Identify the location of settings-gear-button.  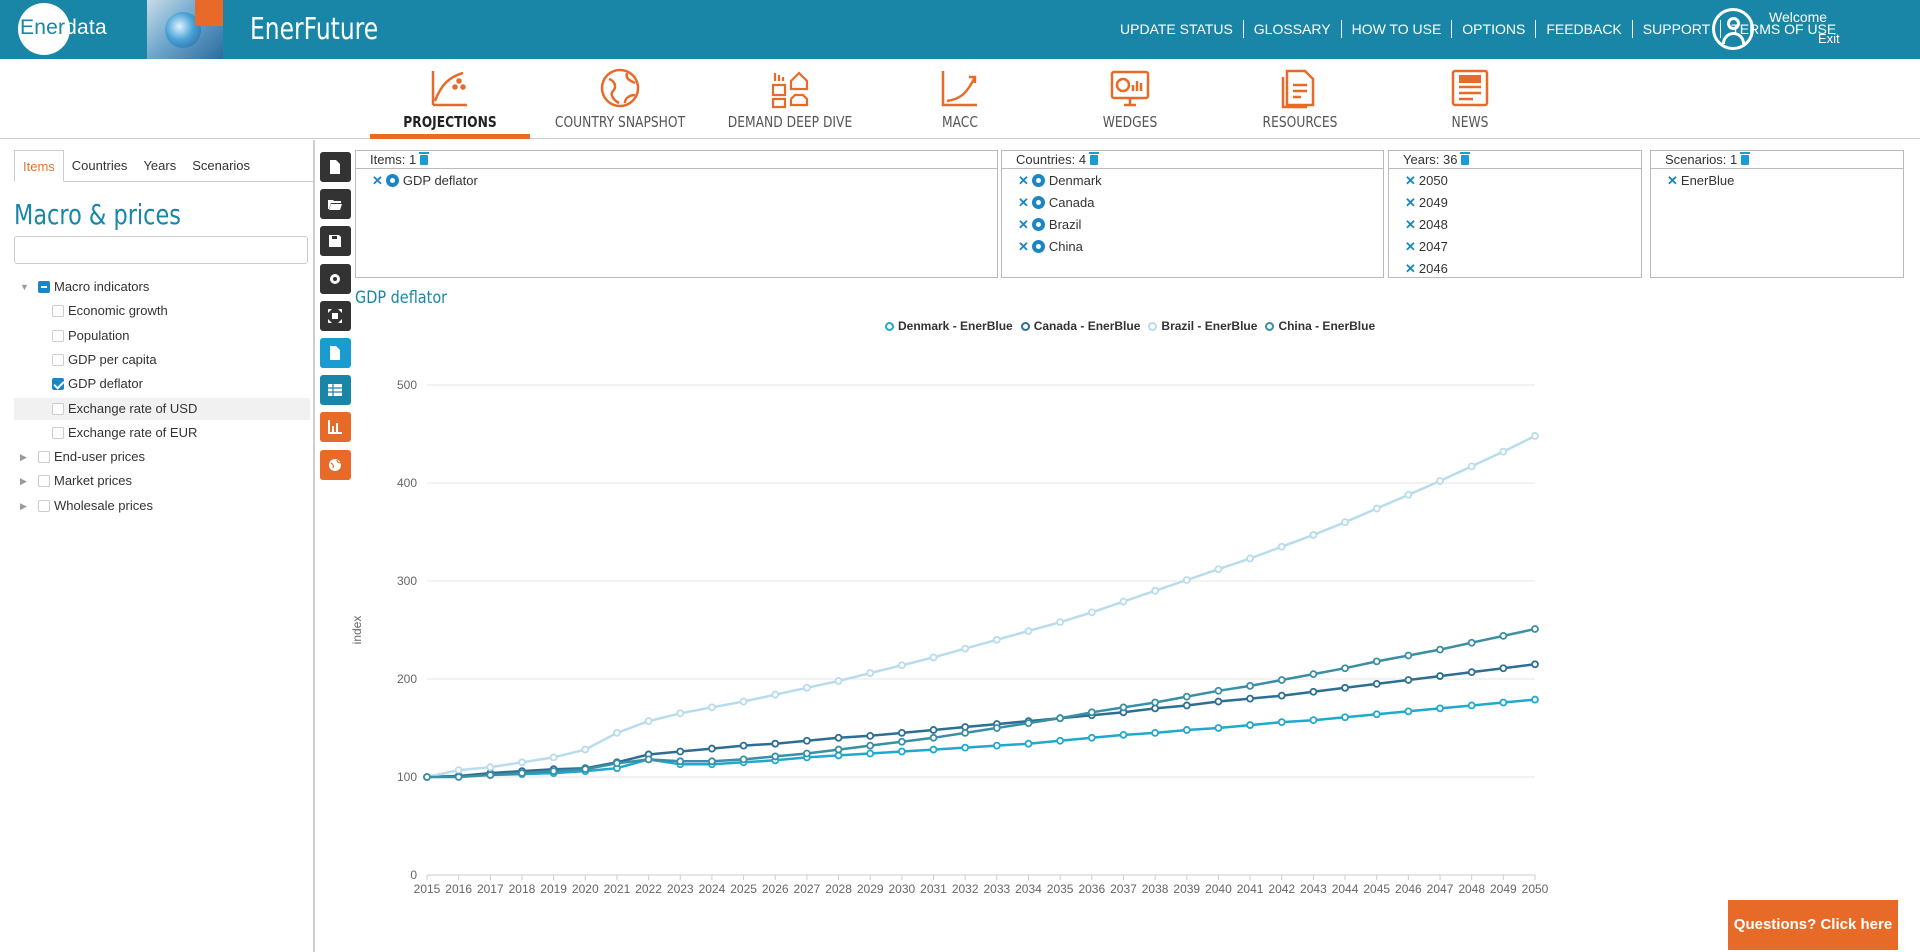
(335, 278).